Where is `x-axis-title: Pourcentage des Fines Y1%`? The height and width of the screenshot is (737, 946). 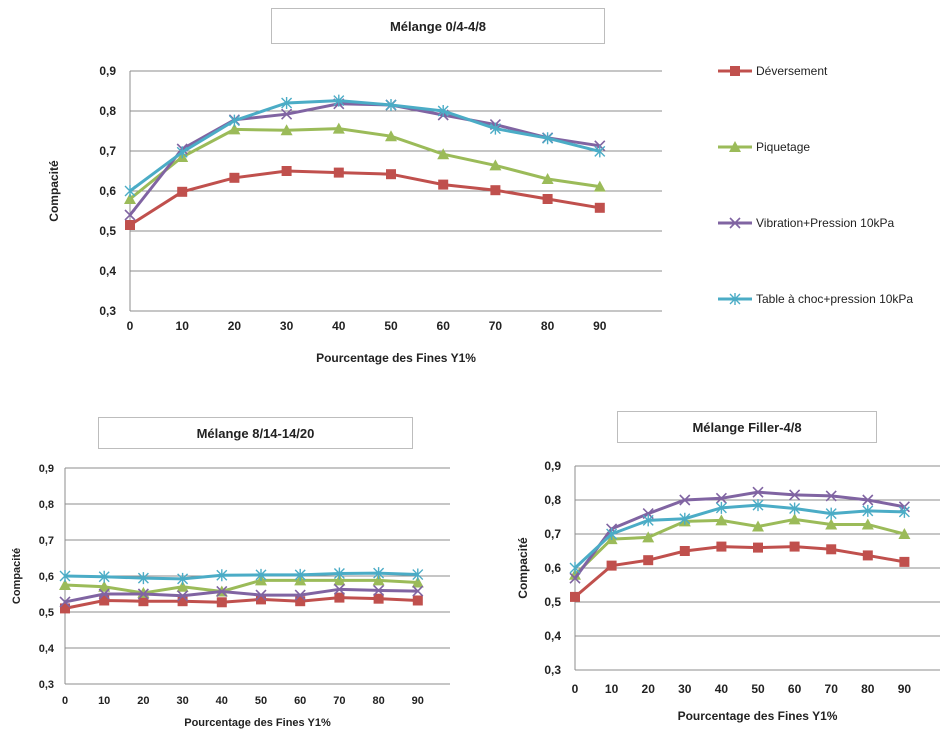
x-axis-title: Pourcentage des Fines Y1% is located at coordinates (396, 358).